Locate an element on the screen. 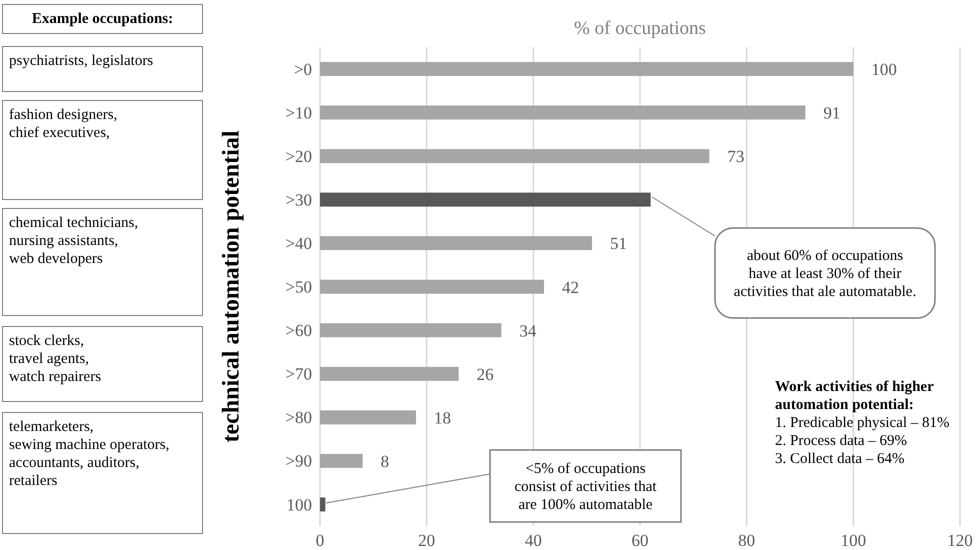 The height and width of the screenshot is (550, 980). y-tick-label: 100 is located at coordinates (299, 504).